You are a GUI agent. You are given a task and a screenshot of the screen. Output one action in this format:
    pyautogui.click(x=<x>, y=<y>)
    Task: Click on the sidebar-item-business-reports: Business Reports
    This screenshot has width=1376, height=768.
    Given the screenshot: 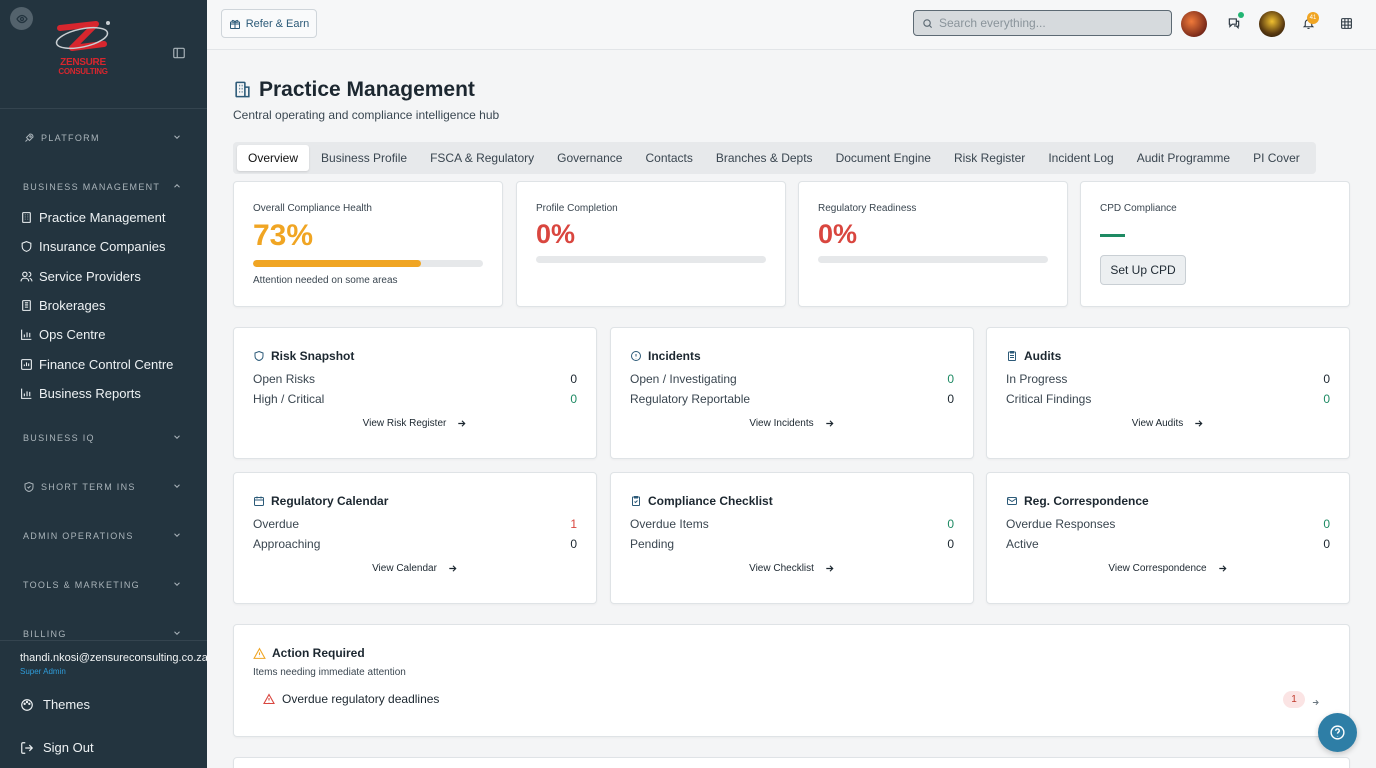 What is the action you would take?
    pyautogui.click(x=103, y=393)
    